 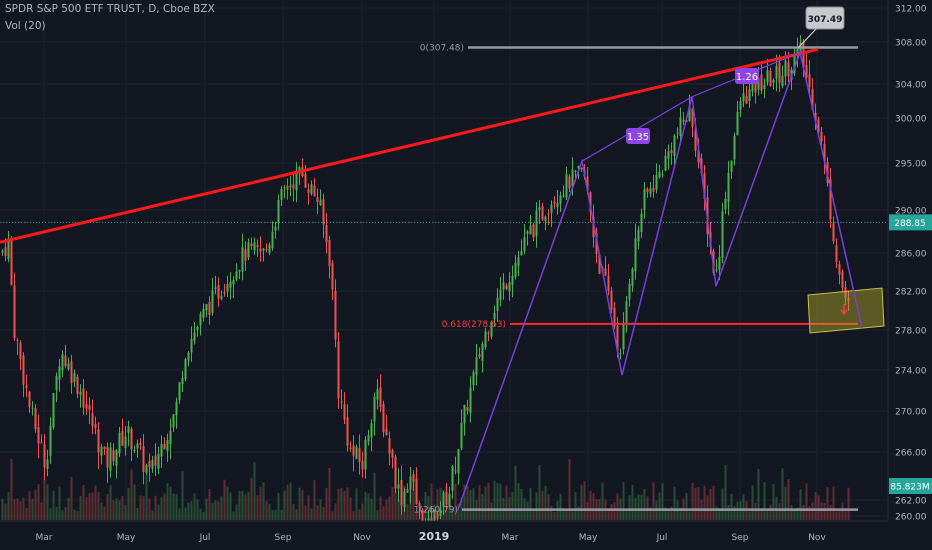 I want to click on time-tick-label: May, so click(x=126, y=538).